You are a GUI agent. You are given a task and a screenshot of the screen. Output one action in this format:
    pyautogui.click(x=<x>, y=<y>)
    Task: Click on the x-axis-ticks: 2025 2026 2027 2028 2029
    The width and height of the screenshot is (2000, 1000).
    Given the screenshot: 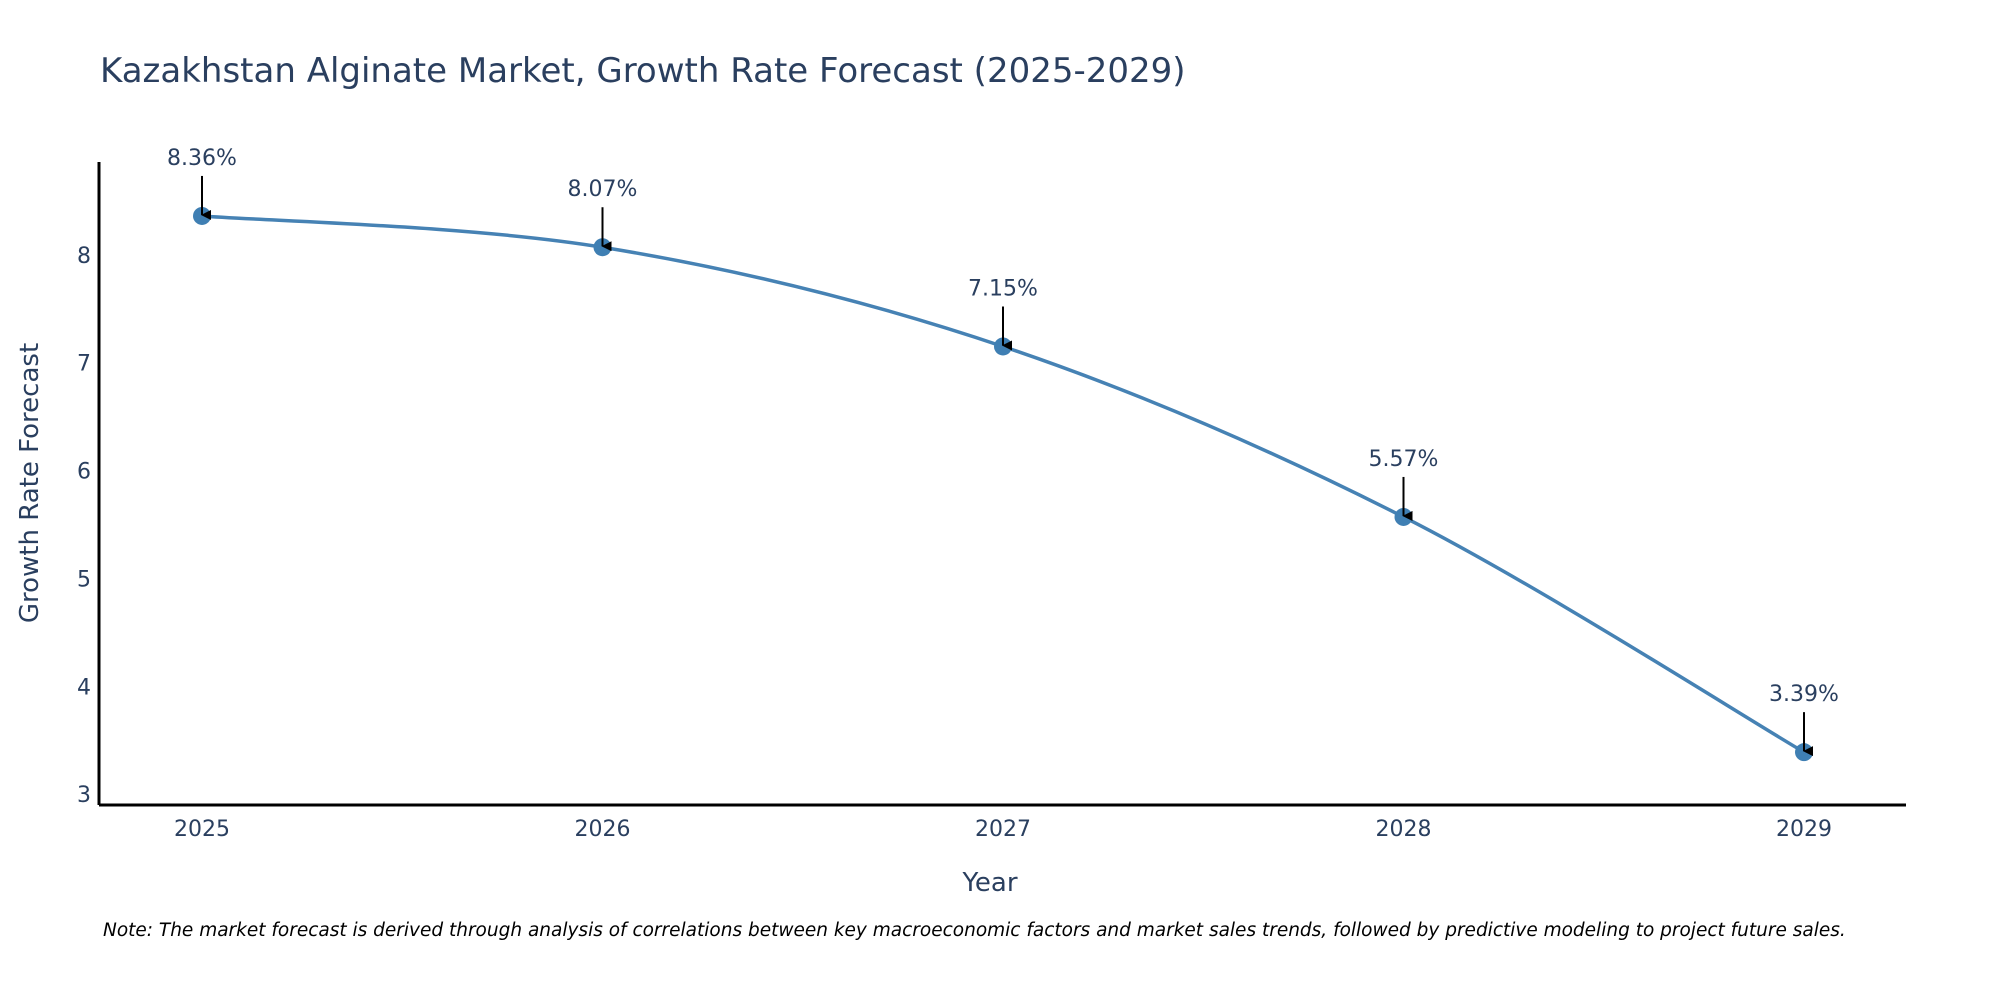 What is the action you would take?
    pyautogui.click(x=1003, y=829)
    